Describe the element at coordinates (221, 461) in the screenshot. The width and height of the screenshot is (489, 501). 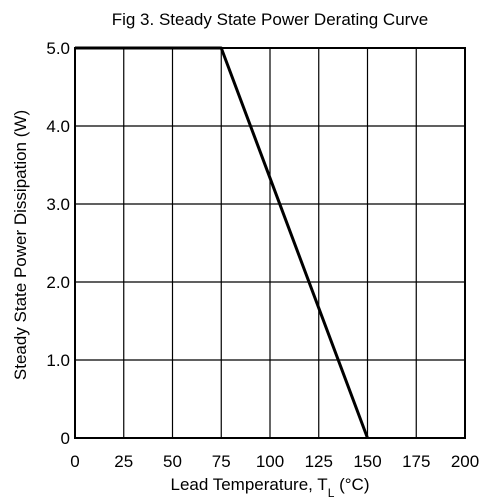
I see `x-tick-label-3: 75` at that location.